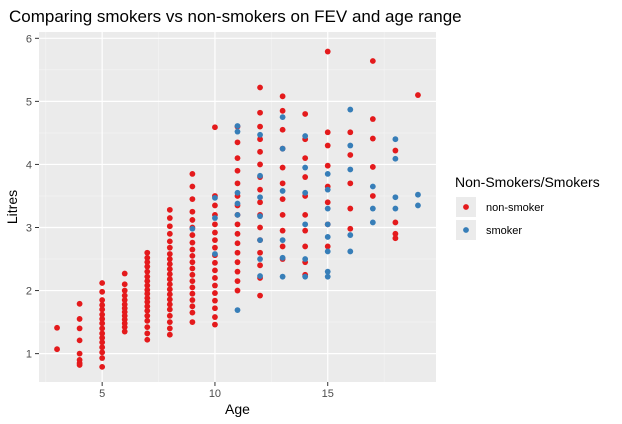  Describe the element at coordinates (515, 208) in the screenshot. I see `legend-label: non-smoker` at that location.